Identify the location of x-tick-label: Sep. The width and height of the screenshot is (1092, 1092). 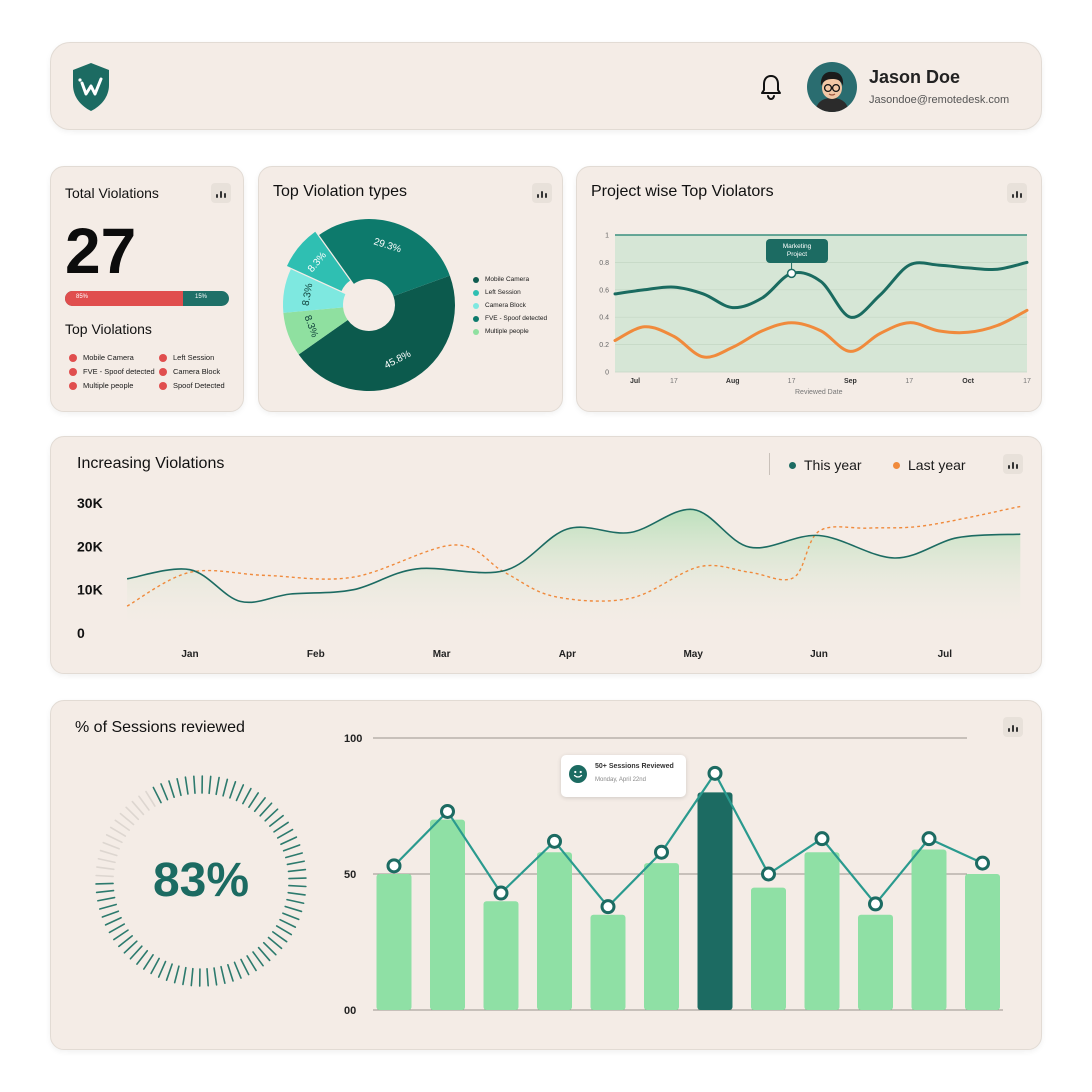
(850, 381).